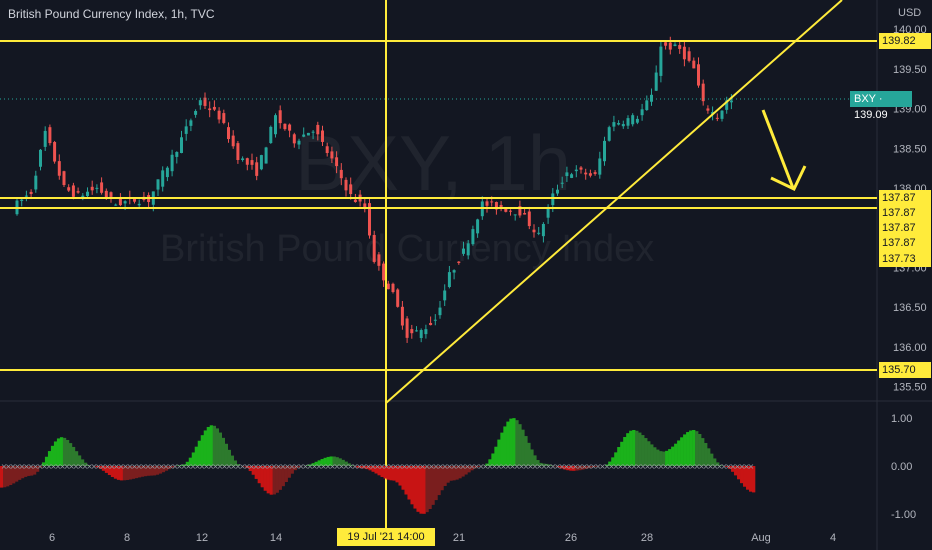 This screenshot has width=932, height=550. I want to click on osc-axis-tick: 0.00, so click(901, 467).